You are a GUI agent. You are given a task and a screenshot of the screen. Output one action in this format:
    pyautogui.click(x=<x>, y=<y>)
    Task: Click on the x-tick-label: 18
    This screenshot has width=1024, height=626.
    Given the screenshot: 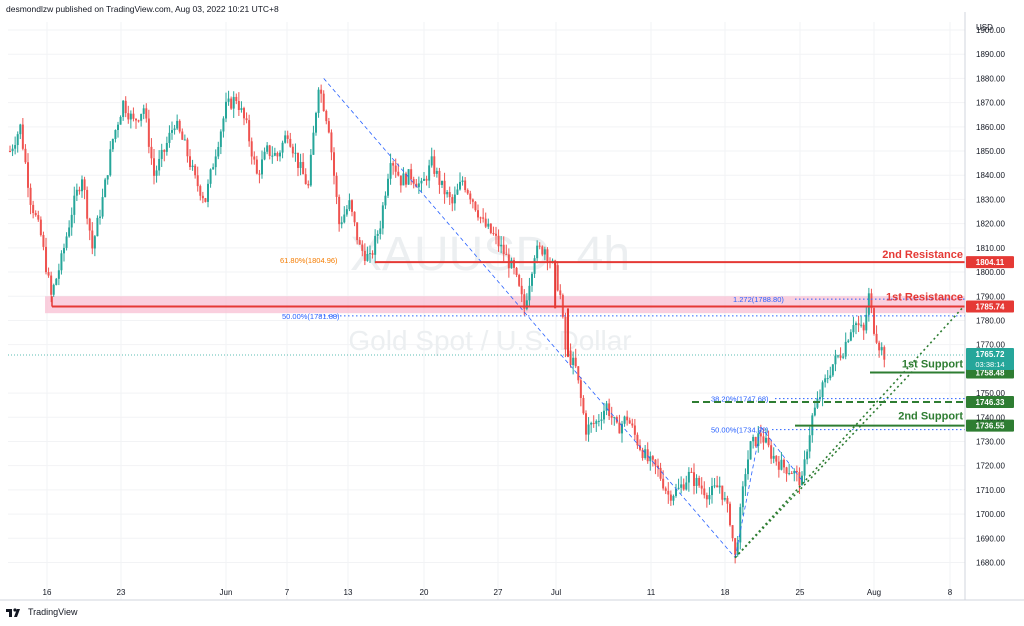 What is the action you would take?
    pyautogui.click(x=725, y=592)
    